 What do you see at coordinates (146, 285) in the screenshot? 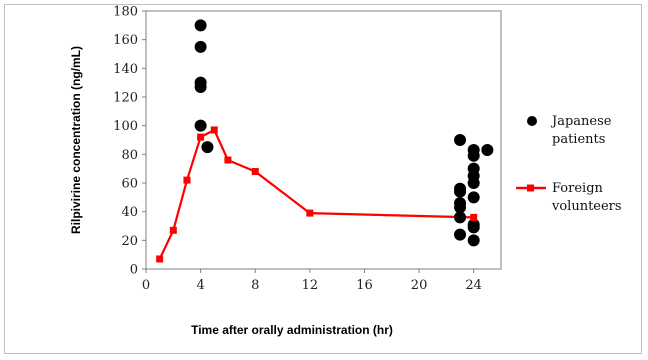
I see `x-tick-label: 0` at bounding box center [146, 285].